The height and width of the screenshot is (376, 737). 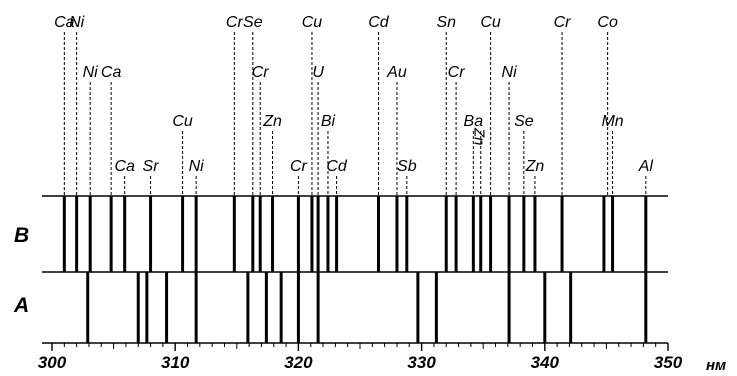 What do you see at coordinates (646, 166) in the screenshot?
I see `element-label: Al` at bounding box center [646, 166].